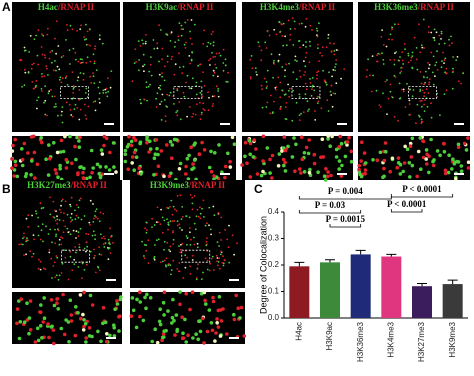 This screenshot has height=376, width=474. What do you see at coordinates (360, 341) in the screenshot?
I see `x-tick-label: H3K36me3` at bounding box center [360, 341].